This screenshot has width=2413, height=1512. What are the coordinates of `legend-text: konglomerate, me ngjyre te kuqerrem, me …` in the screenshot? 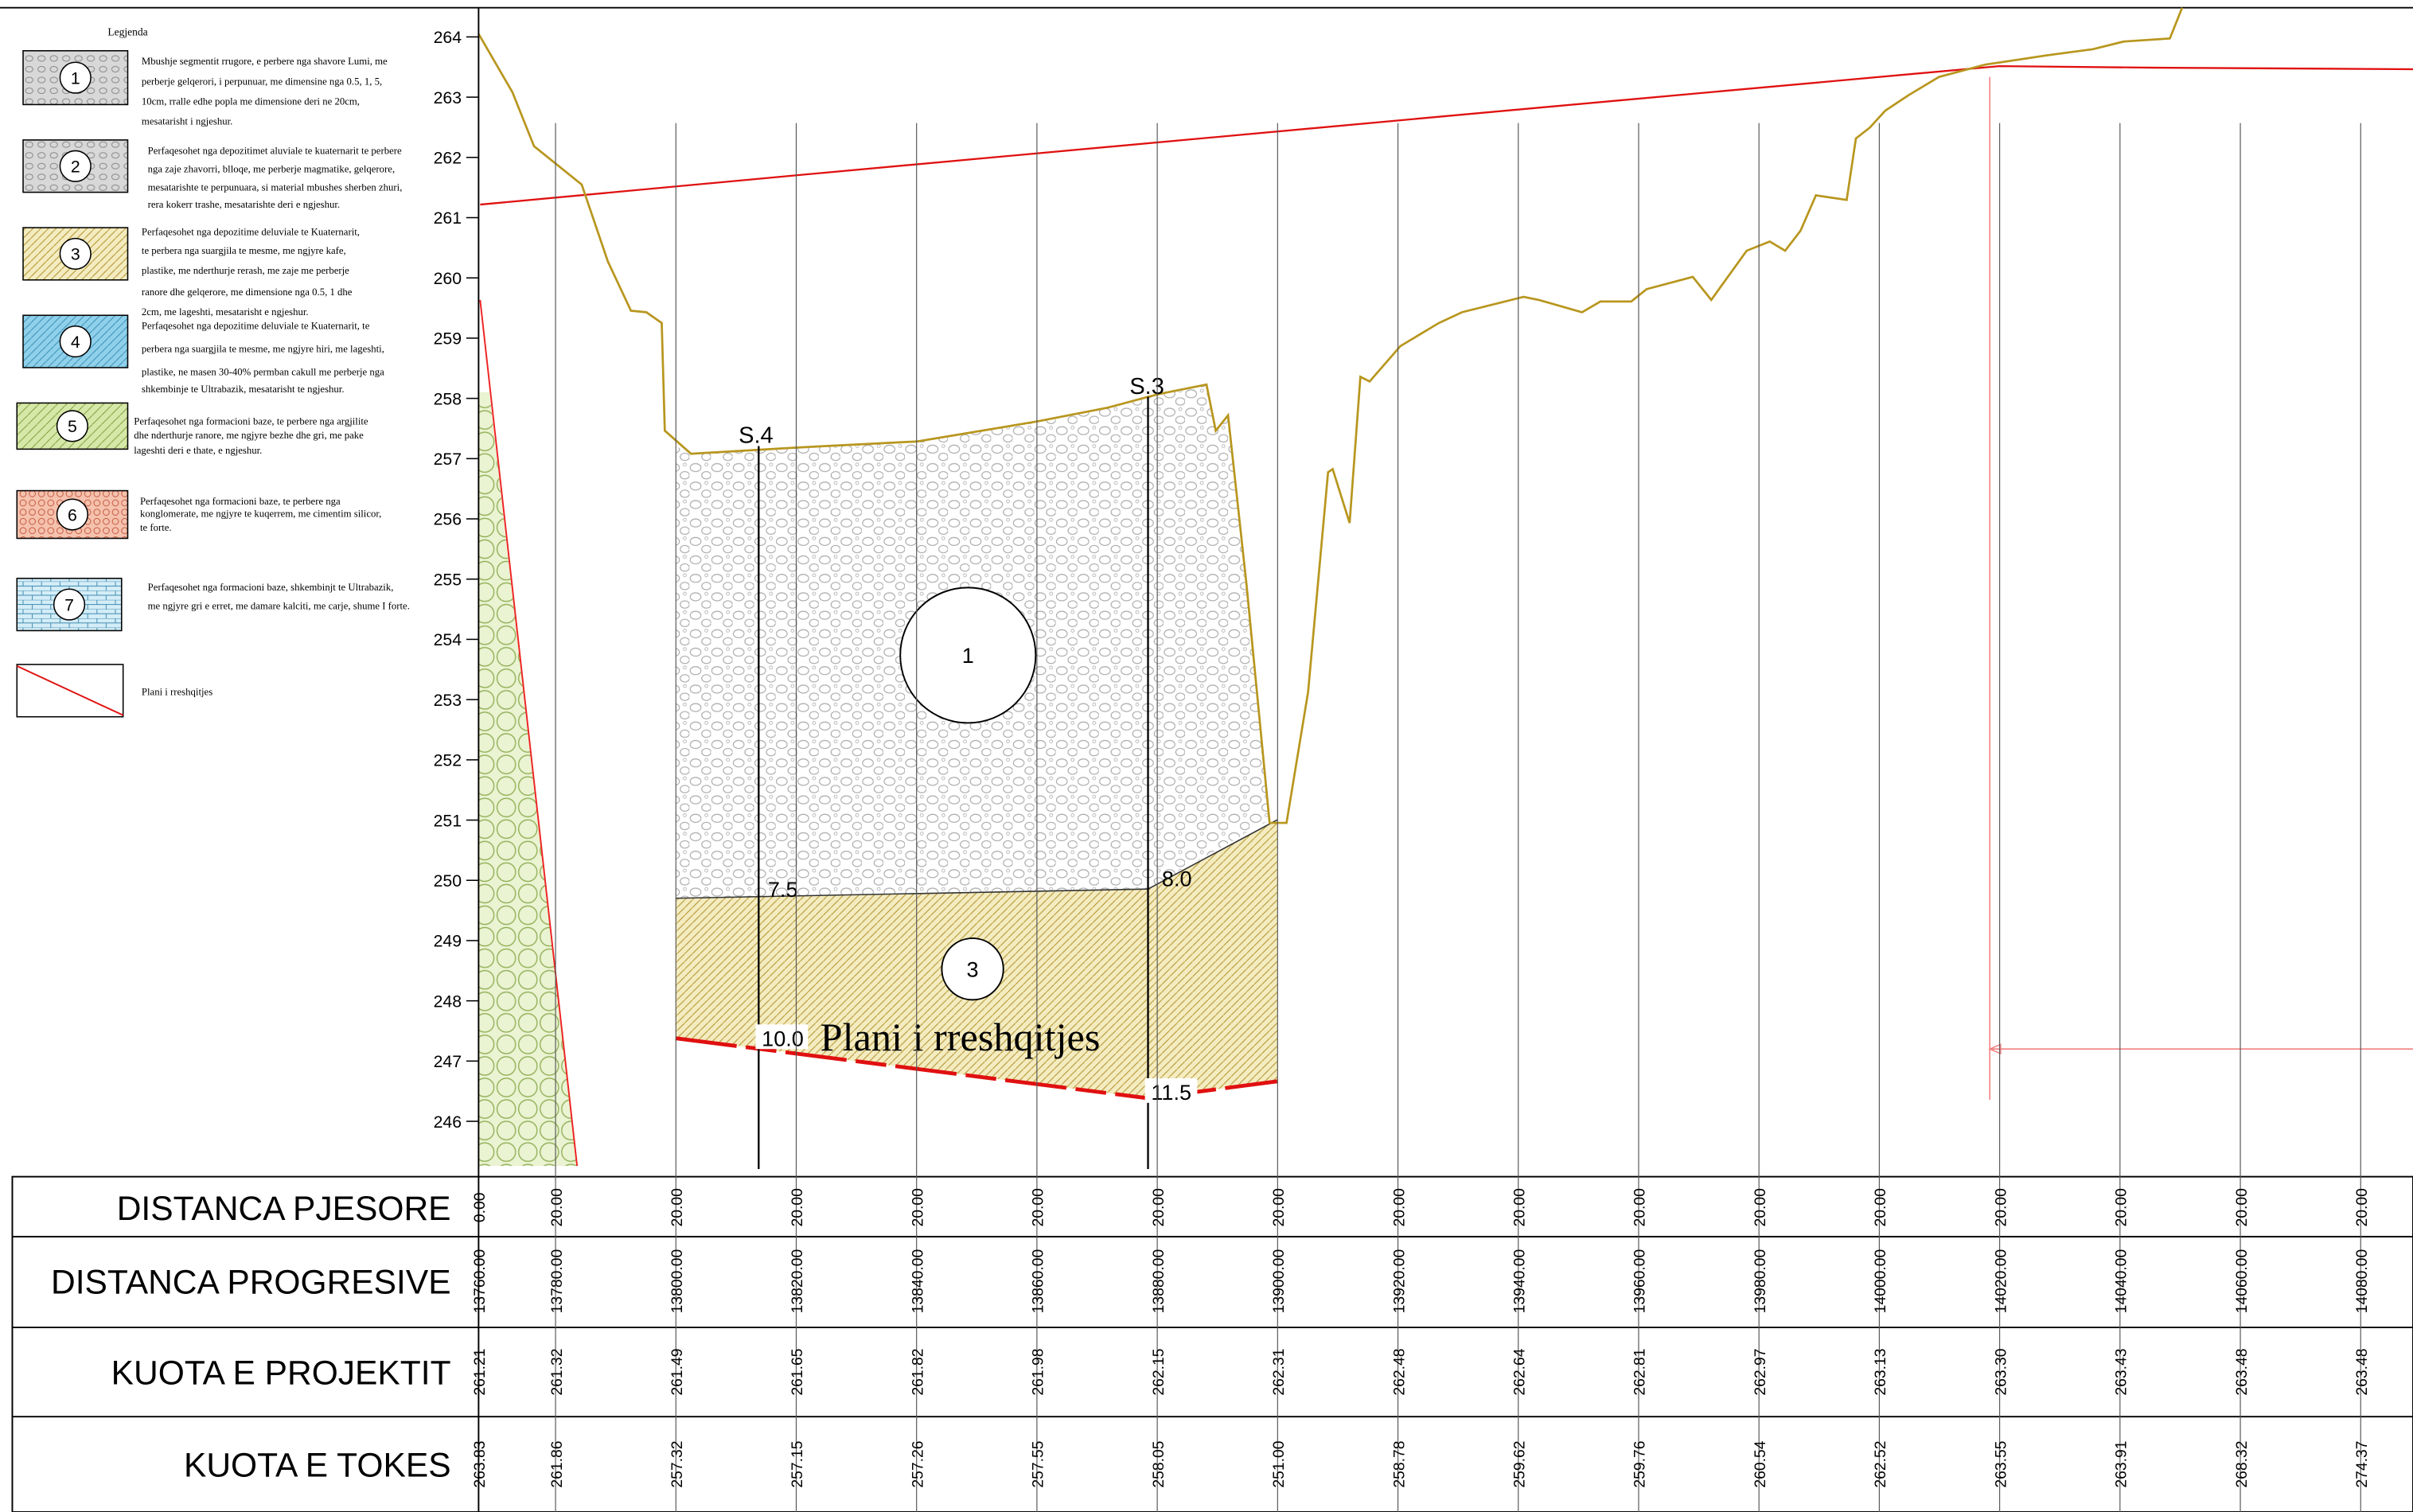 It's located at (260, 513).